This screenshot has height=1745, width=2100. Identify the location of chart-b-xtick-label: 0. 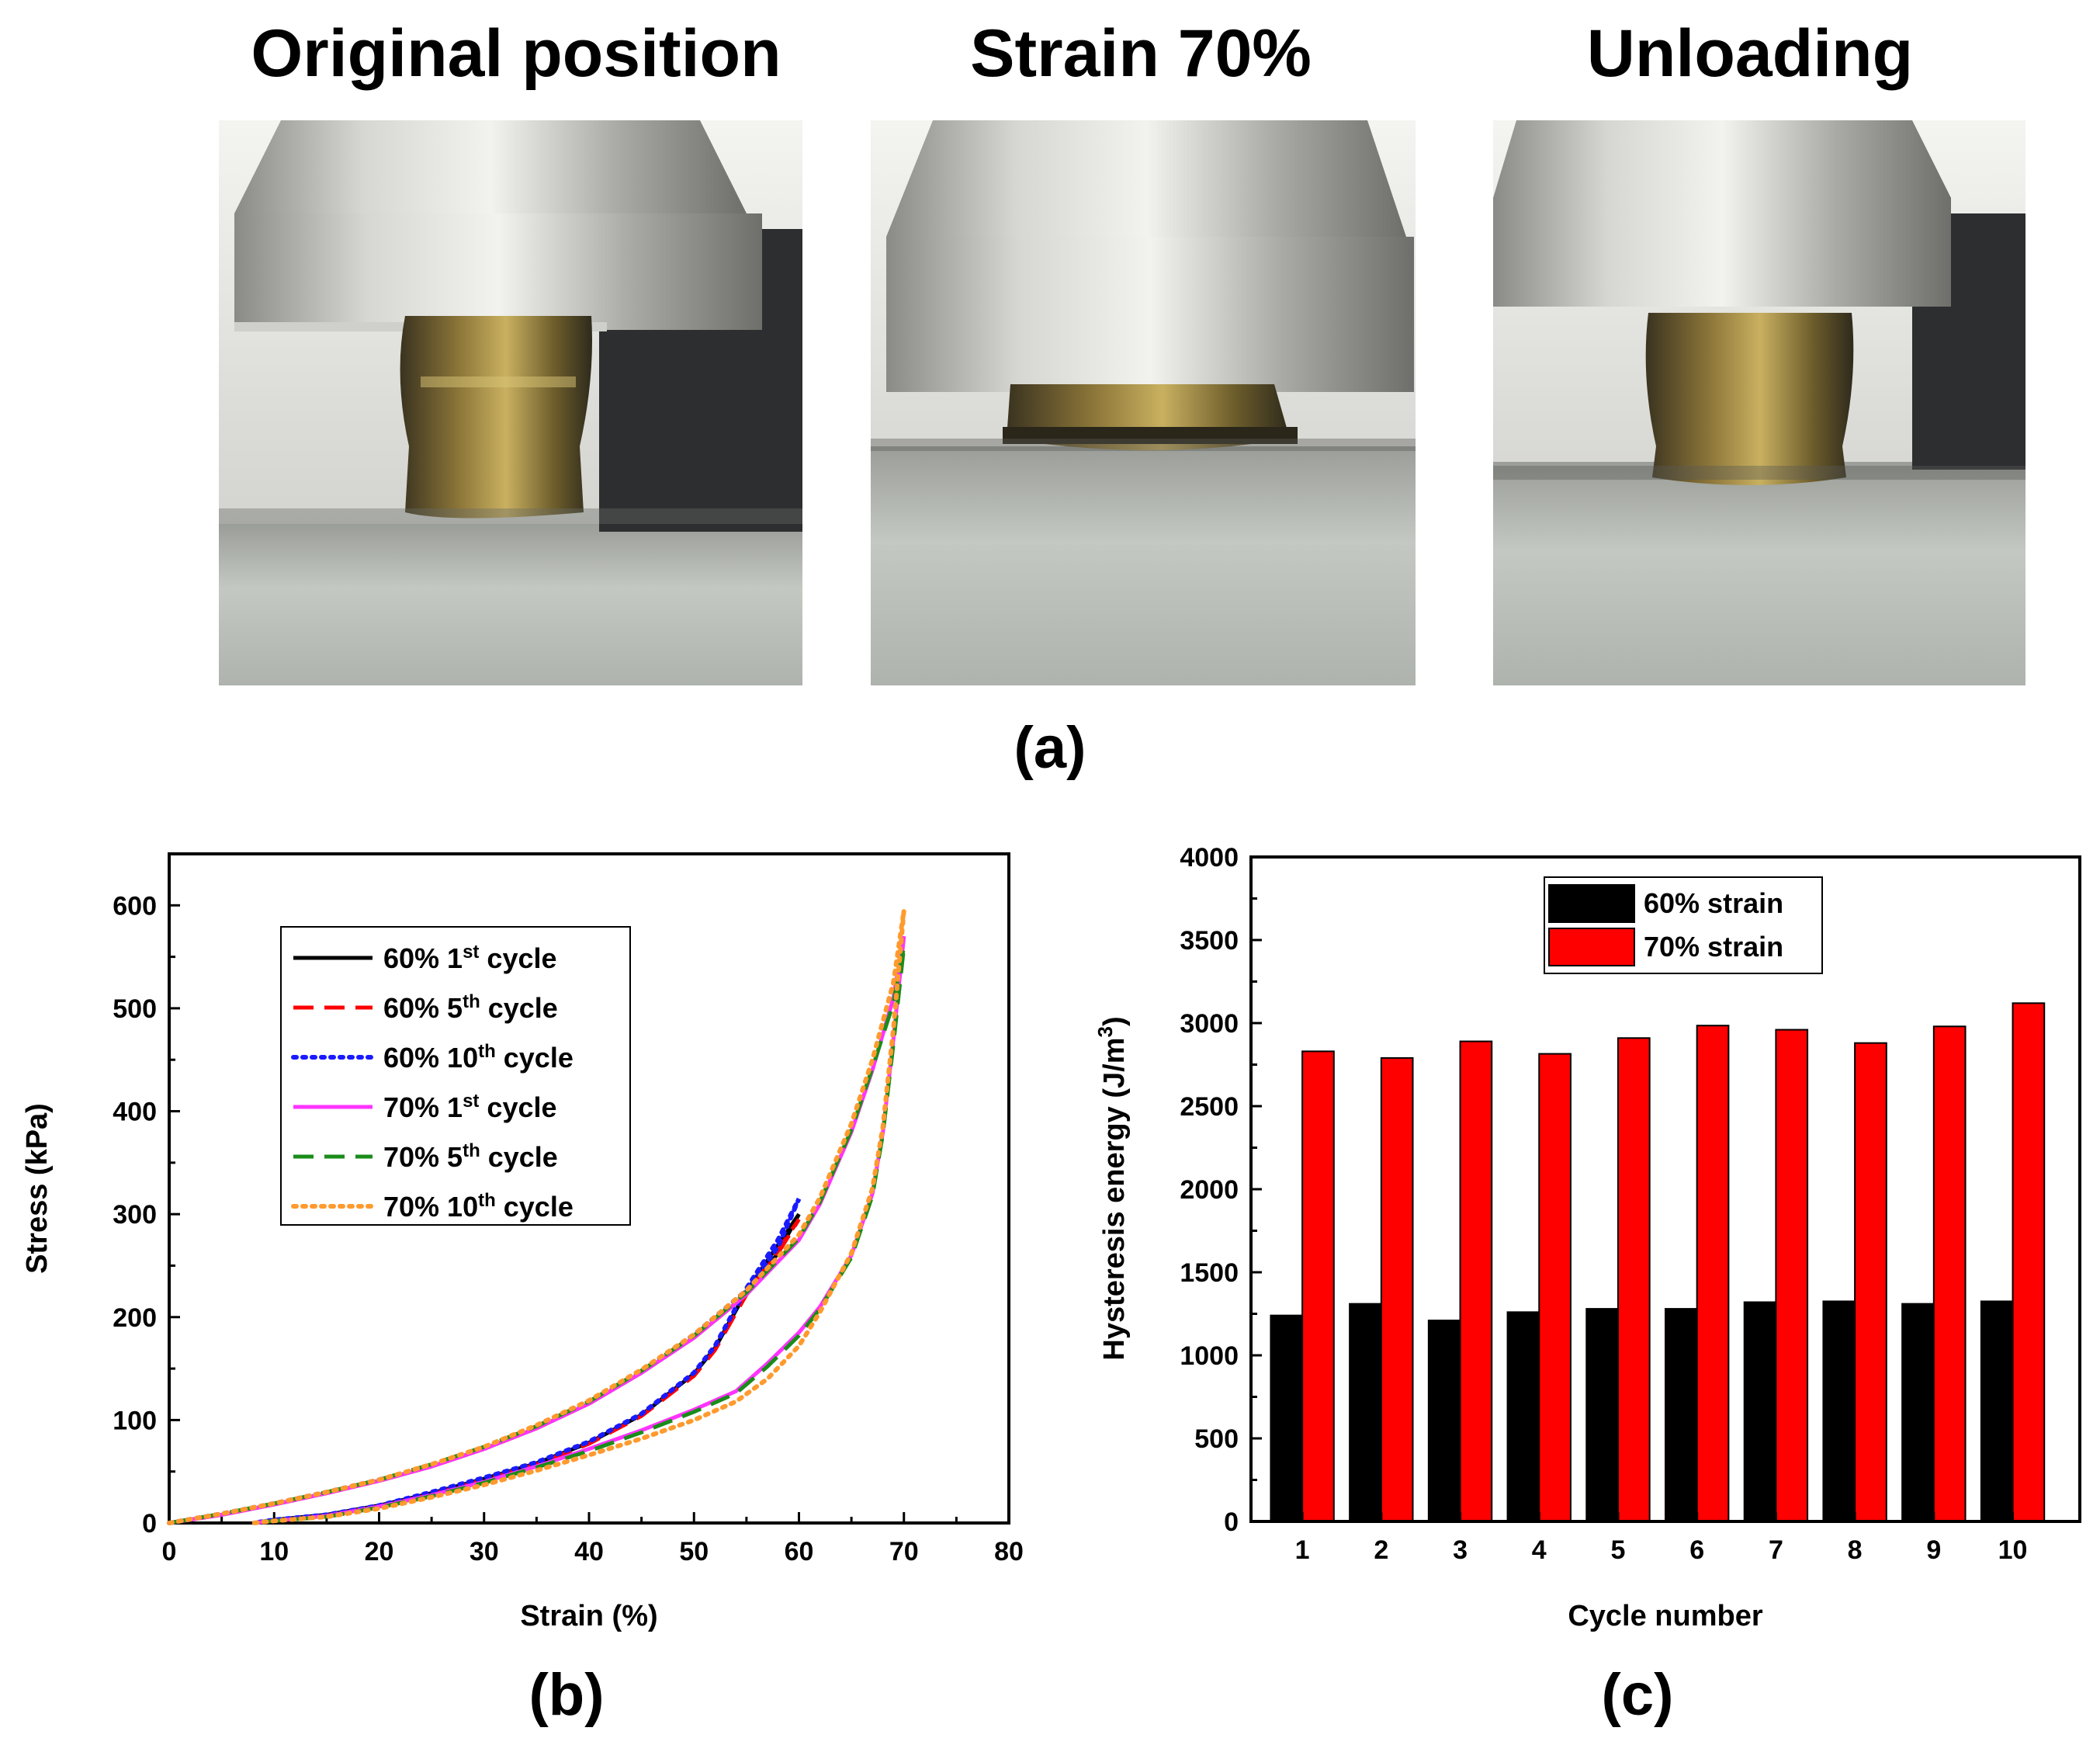
(169, 1551).